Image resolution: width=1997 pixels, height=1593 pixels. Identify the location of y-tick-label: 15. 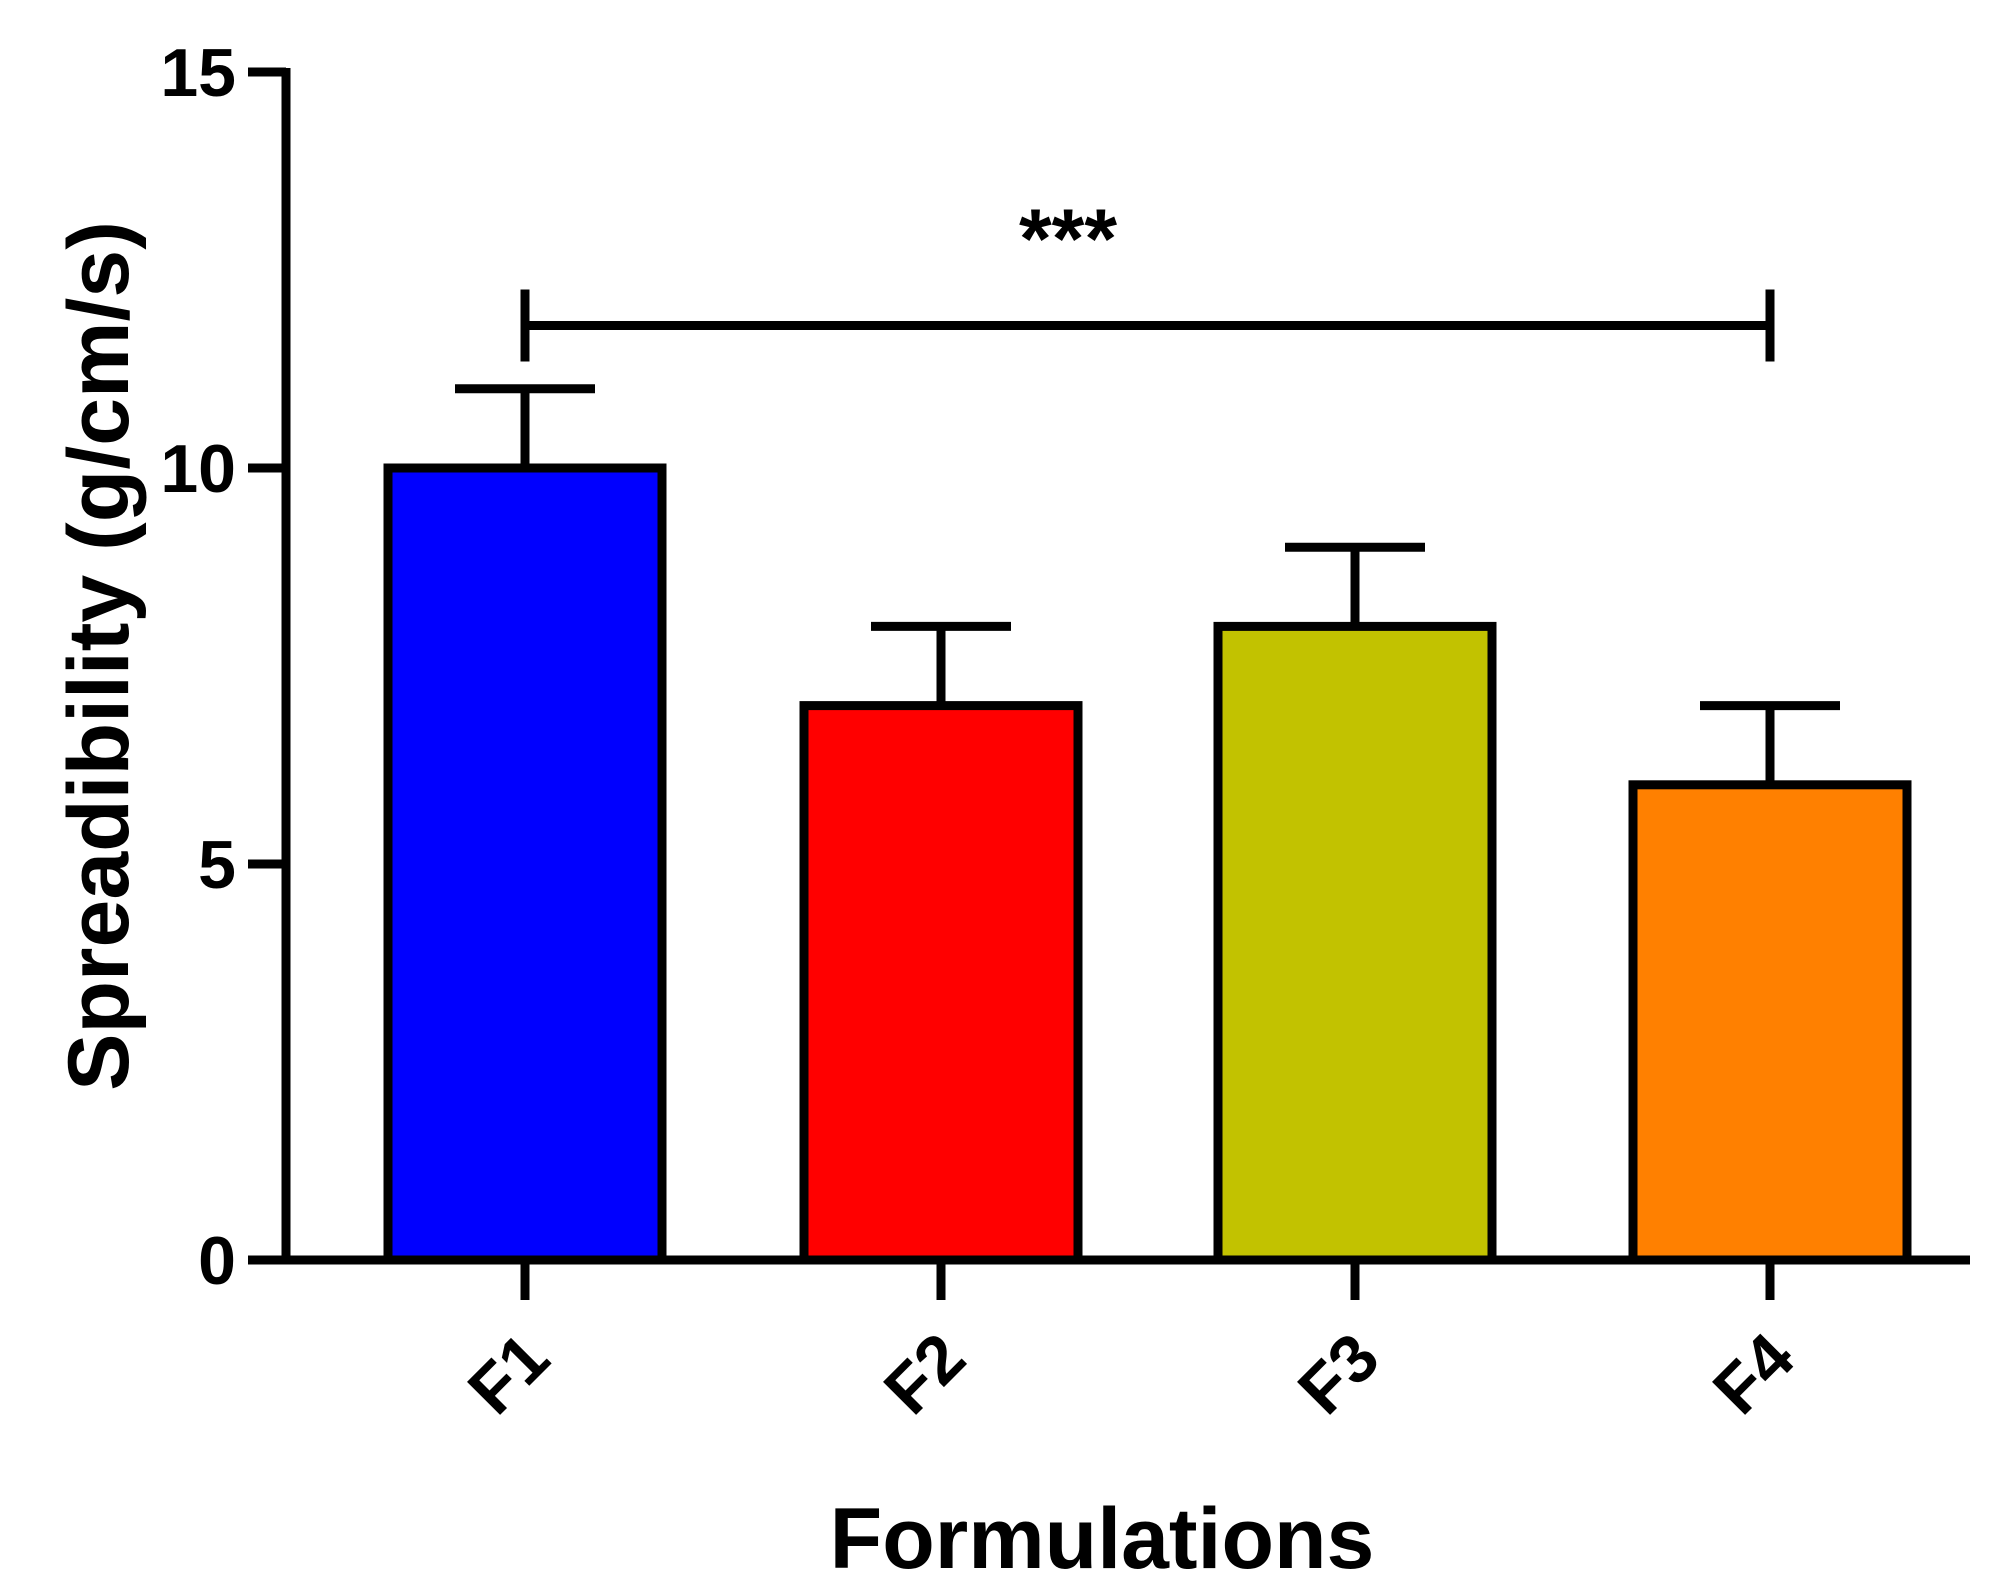
(198, 73).